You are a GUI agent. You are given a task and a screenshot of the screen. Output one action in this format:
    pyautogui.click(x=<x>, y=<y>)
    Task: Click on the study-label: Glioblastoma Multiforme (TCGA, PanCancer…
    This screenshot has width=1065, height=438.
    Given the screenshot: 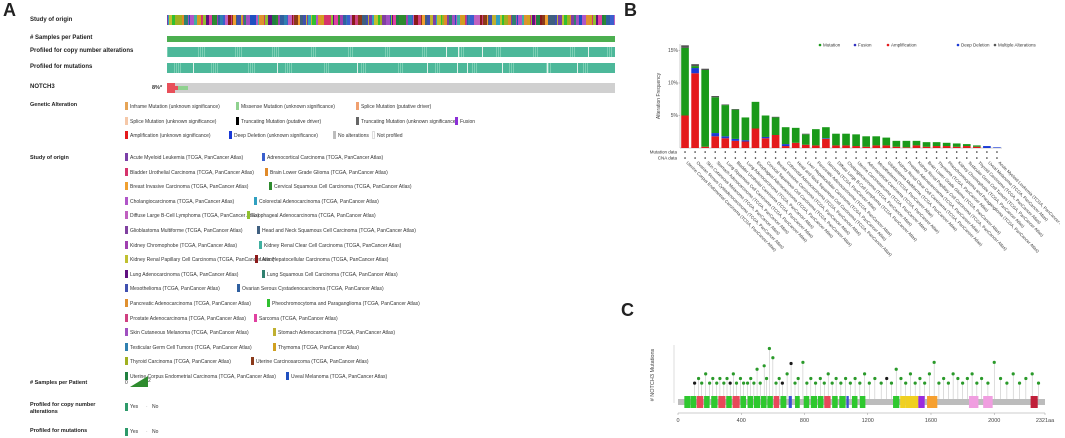 What is the action you would take?
    pyautogui.click(x=186, y=231)
    